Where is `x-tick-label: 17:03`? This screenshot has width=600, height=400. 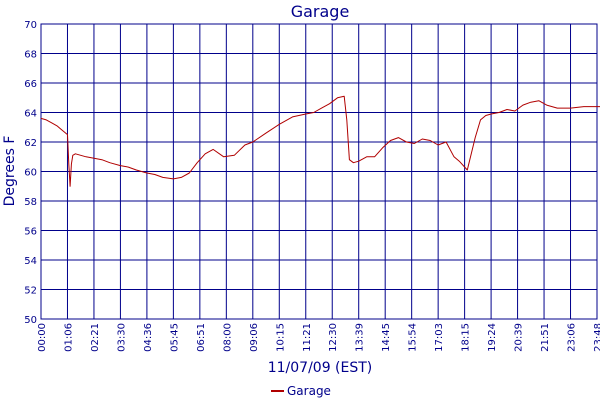 x-tick-label: 17:03 is located at coordinates (439, 337).